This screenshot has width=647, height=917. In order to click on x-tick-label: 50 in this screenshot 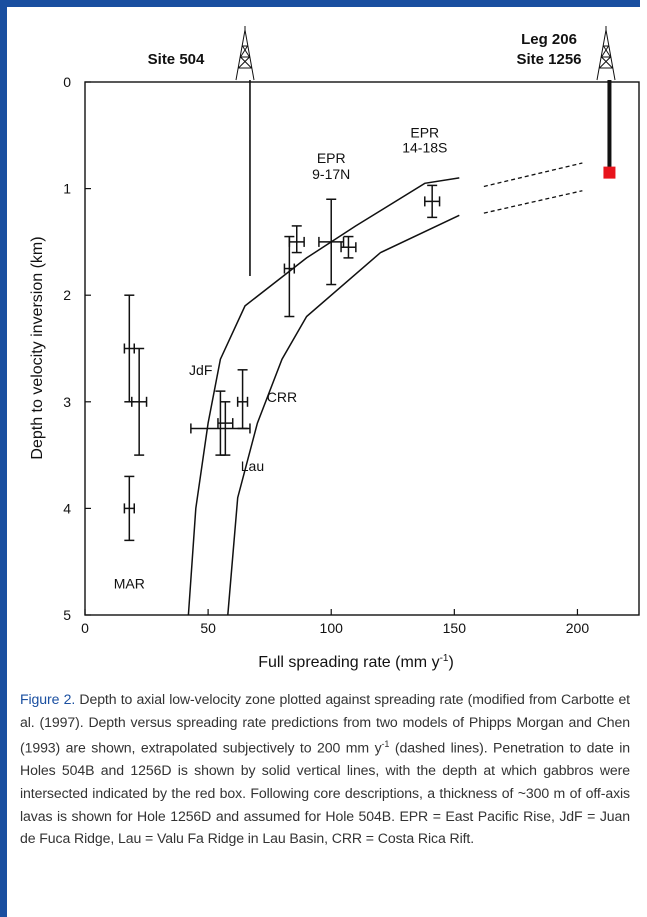, I will do `click(208, 628)`.